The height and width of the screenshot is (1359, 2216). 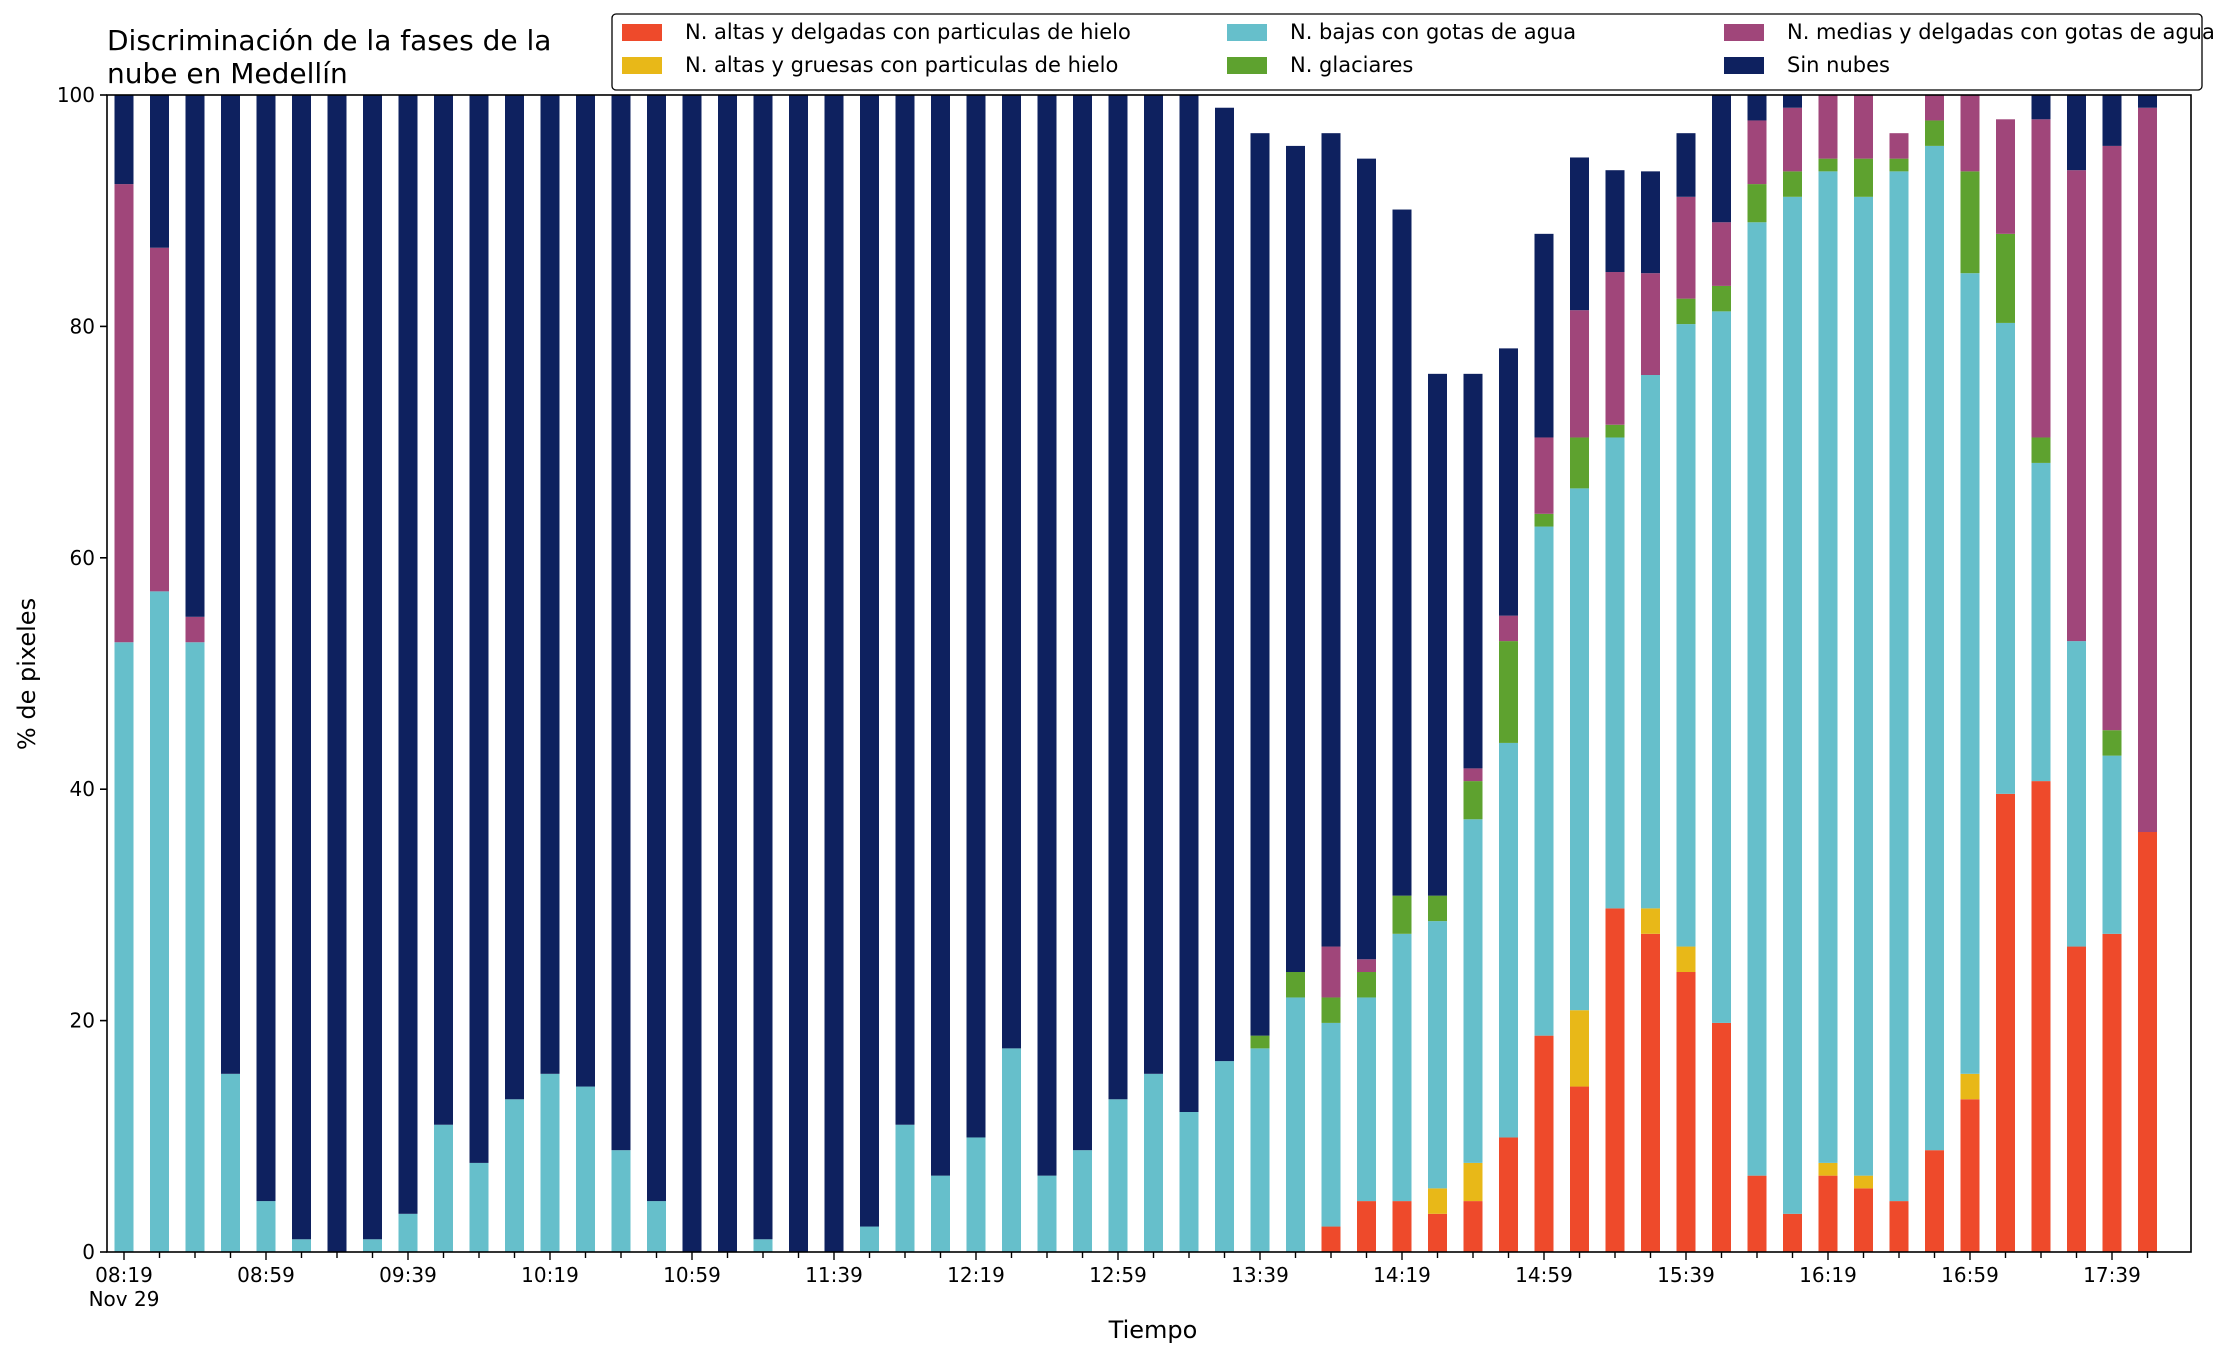 What do you see at coordinates (88, 1252) in the screenshot?
I see `y-tick-label: 0` at bounding box center [88, 1252].